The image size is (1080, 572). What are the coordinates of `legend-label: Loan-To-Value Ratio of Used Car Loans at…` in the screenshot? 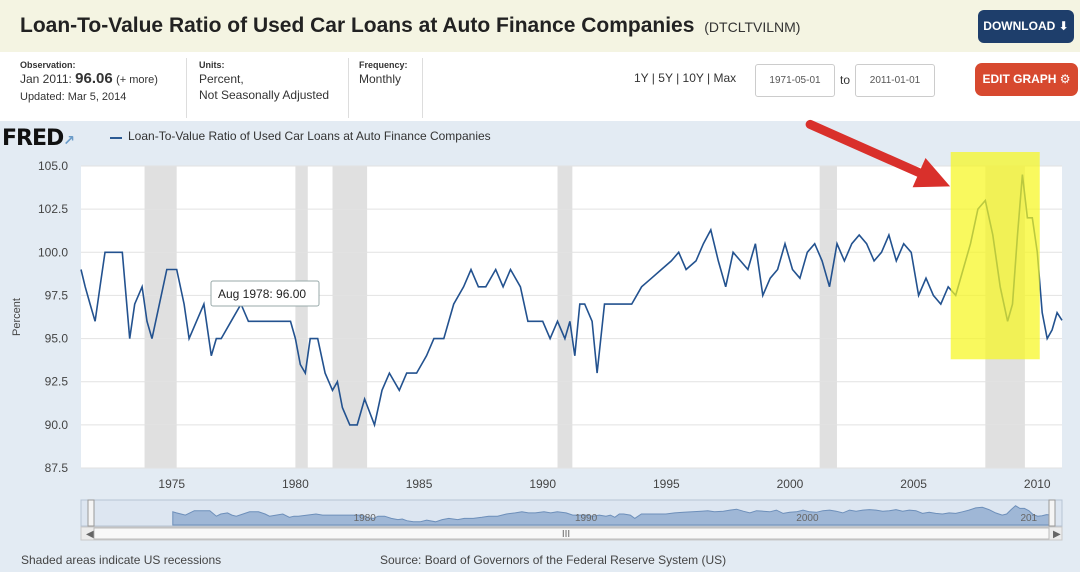 It's located at (309, 136).